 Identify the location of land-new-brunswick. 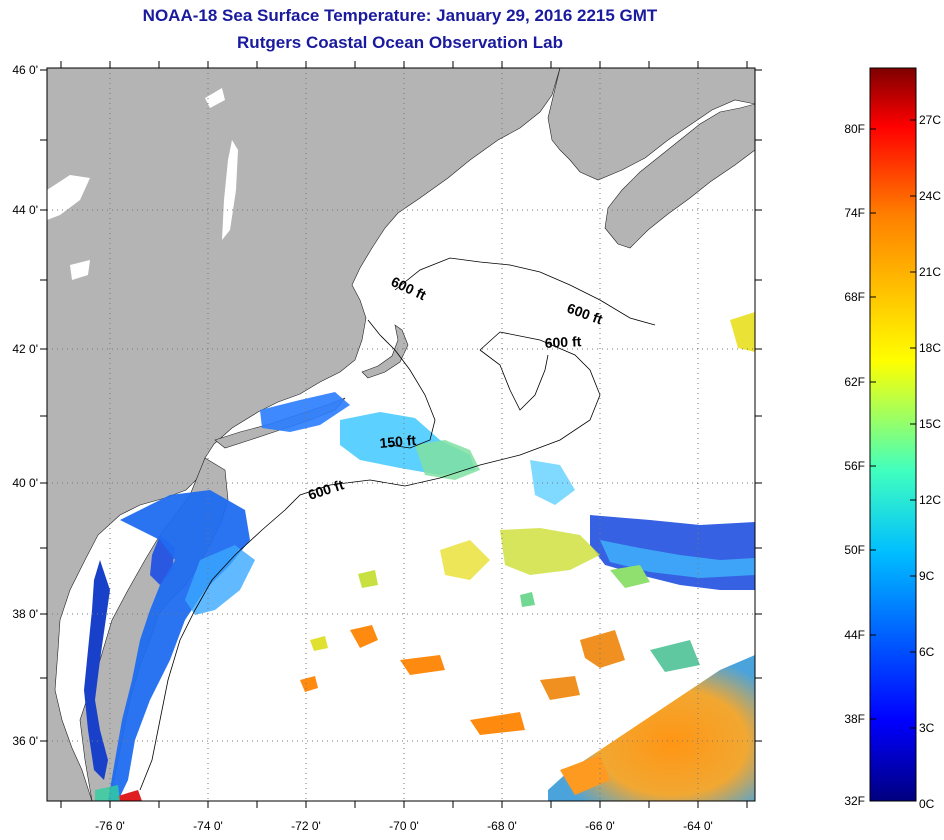
(651, 124).